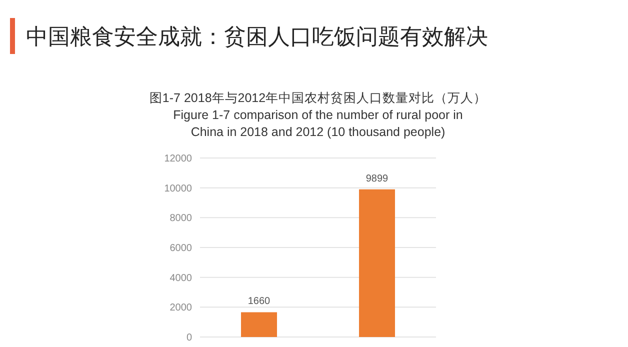 The height and width of the screenshot is (347, 628). Describe the element at coordinates (181, 218) in the screenshot. I see `y-tick-label: 8000` at that location.